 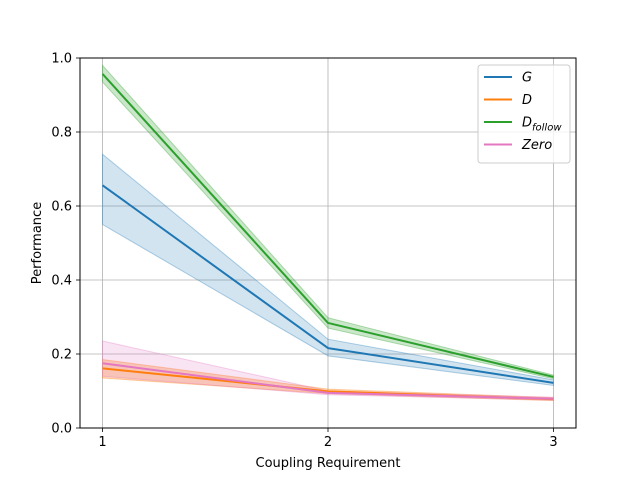 I want to click on y-tick-label: 1.0, so click(x=61, y=59).